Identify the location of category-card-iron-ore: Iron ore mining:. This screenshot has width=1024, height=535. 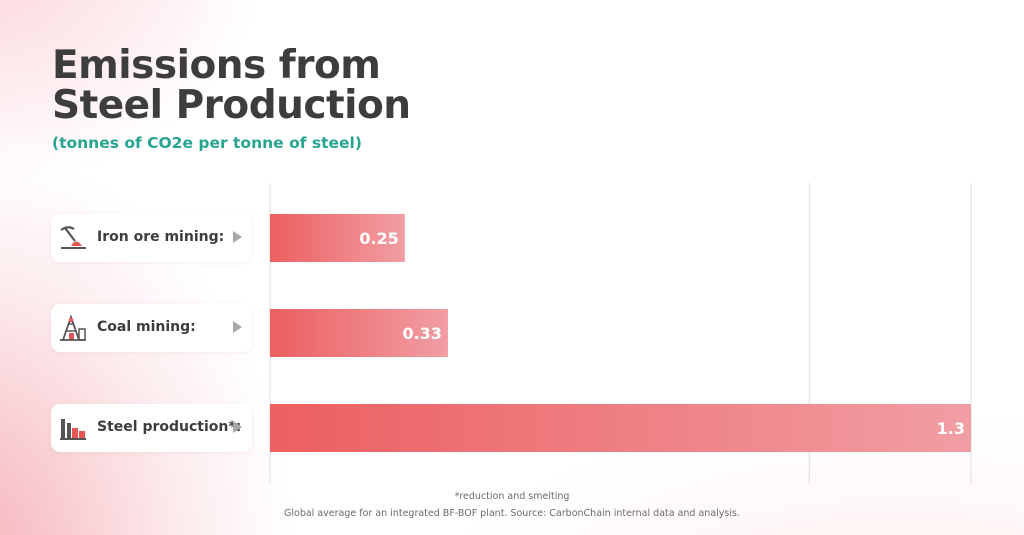
(151, 238).